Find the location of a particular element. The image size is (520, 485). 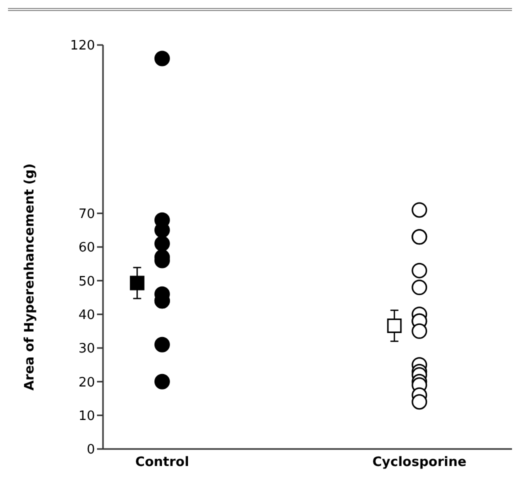

x-tick-label: Control is located at coordinates (162, 462).